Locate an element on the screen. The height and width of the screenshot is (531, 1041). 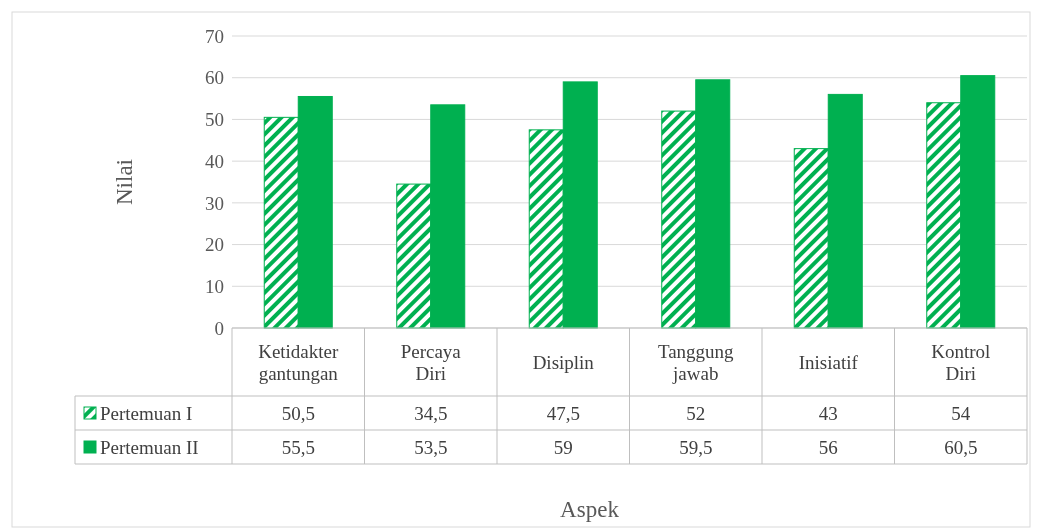
data-label: 53,5 is located at coordinates (431, 447).